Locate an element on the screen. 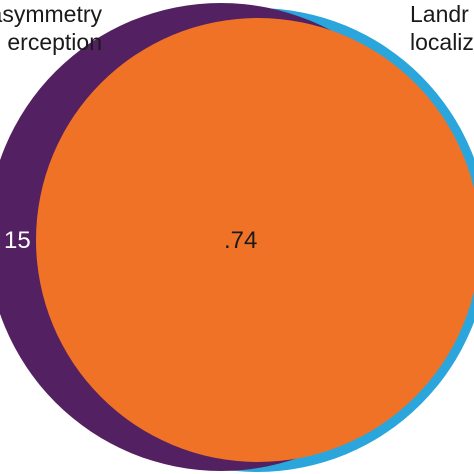 The height and width of the screenshot is (474, 474). left-only-value: 15 is located at coordinates (17, 240).